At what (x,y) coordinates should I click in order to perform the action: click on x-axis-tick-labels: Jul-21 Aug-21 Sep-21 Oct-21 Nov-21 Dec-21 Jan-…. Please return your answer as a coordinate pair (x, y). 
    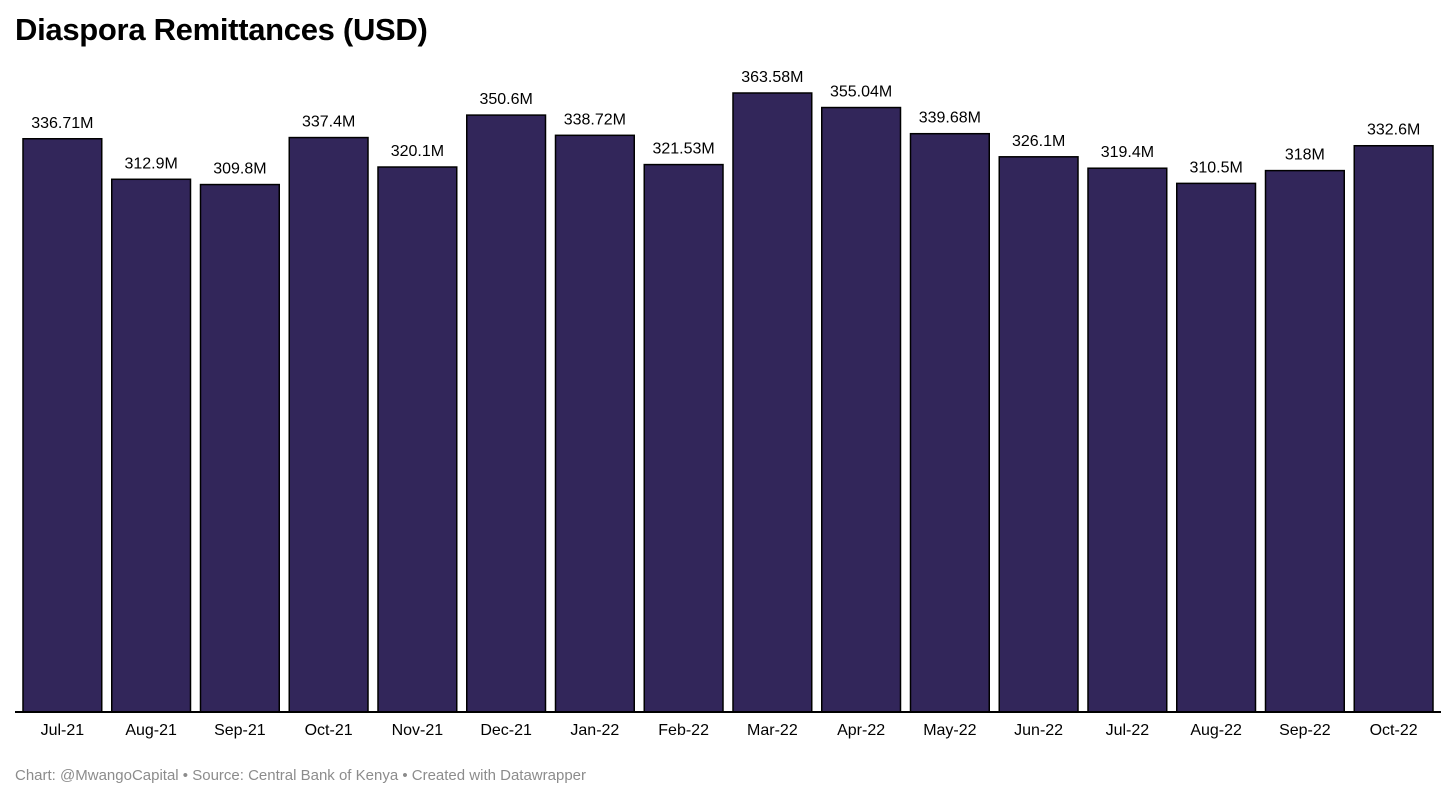
    Looking at the image, I should click on (729, 730).